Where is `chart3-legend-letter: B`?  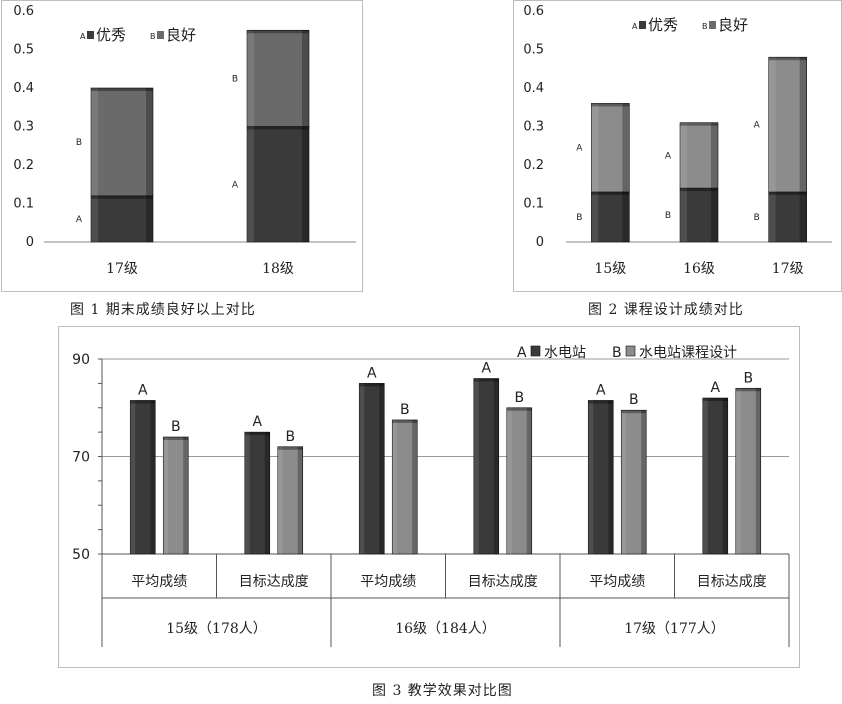
chart3-legend-letter: B is located at coordinates (617, 353).